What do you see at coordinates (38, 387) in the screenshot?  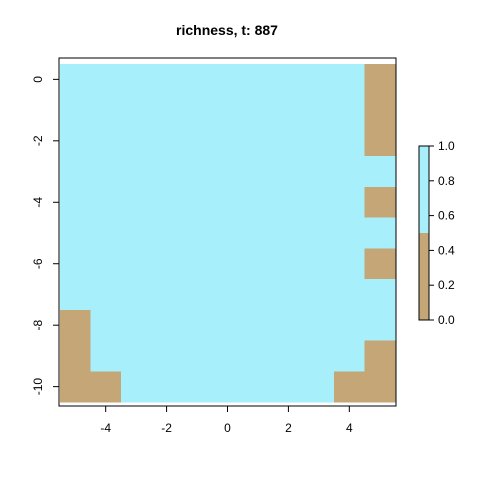 I see `y-tick-label: -10` at bounding box center [38, 387].